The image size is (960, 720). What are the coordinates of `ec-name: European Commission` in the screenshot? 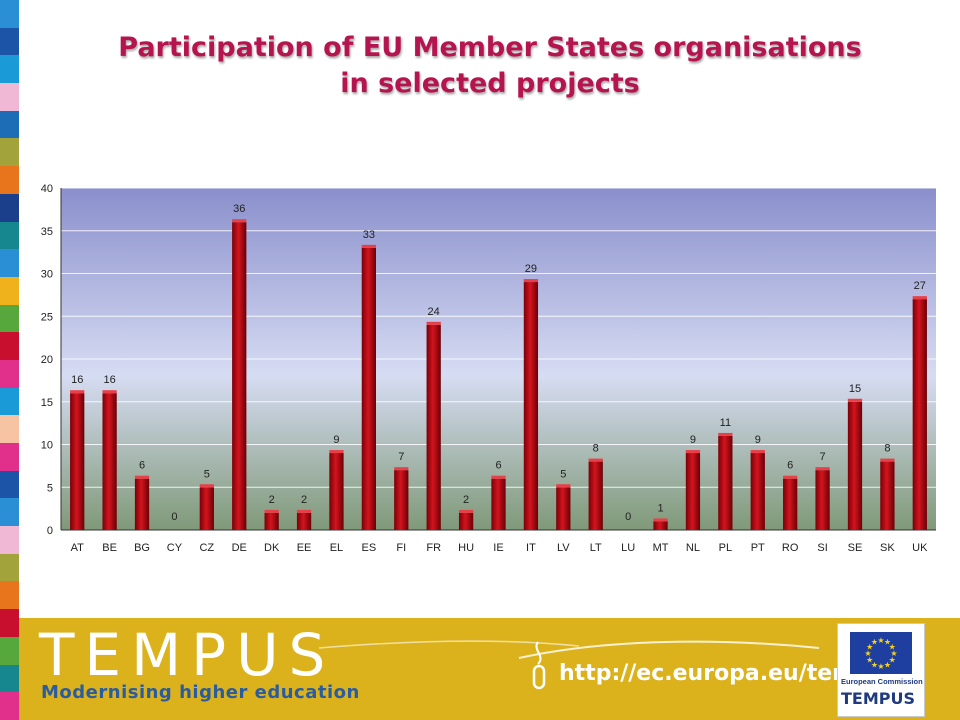 It's located at (882, 681).